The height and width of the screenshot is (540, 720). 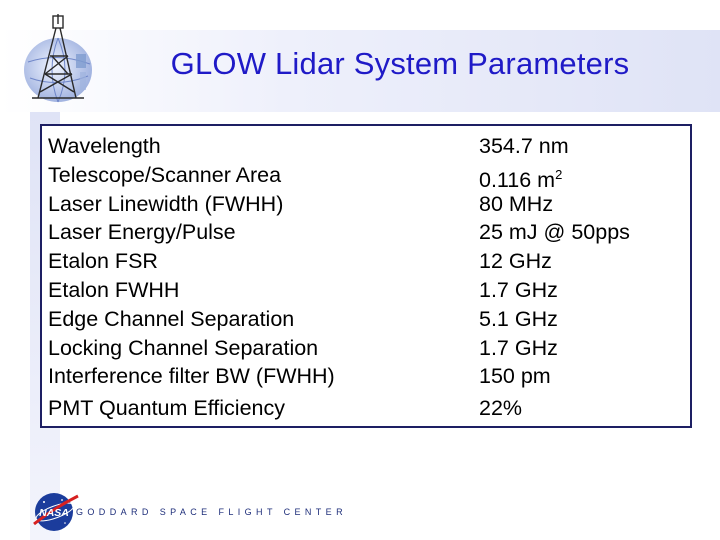 I want to click on superscript: 2, so click(x=559, y=174).